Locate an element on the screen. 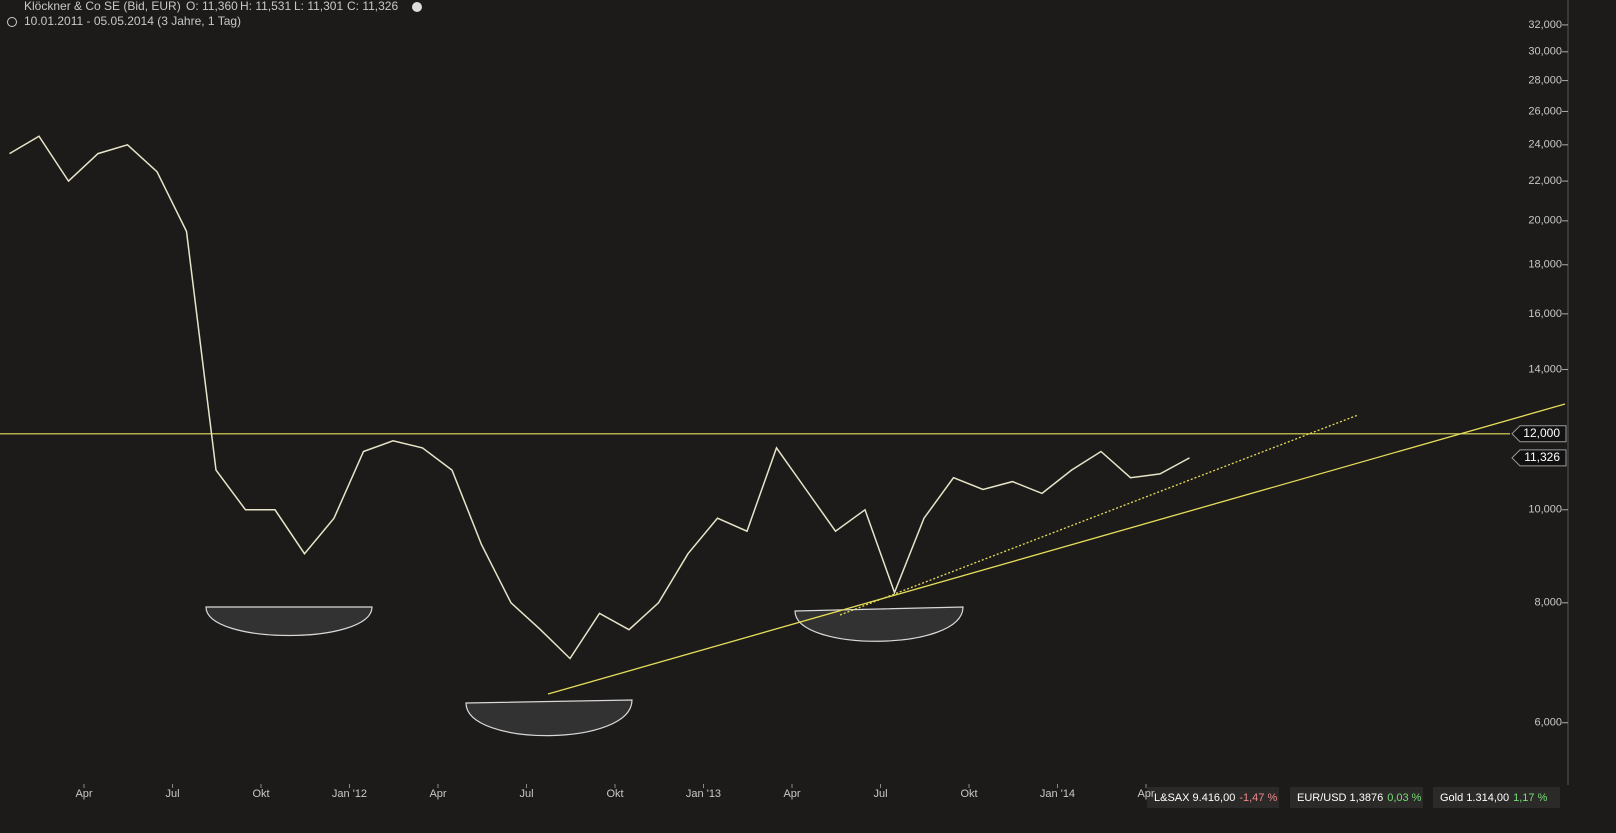 The height and width of the screenshot is (833, 1616). ticker-change: 1,17 % is located at coordinates (1530, 798).